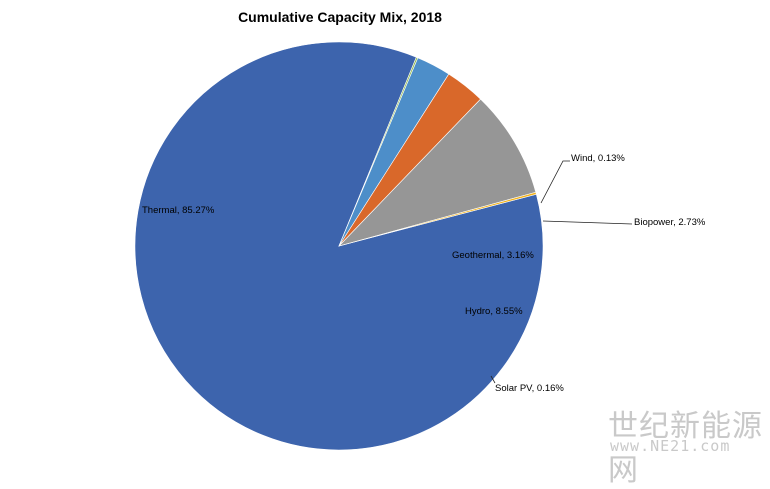 This screenshot has width=770, height=489. I want to click on leader-line-biopower, so click(587, 222).